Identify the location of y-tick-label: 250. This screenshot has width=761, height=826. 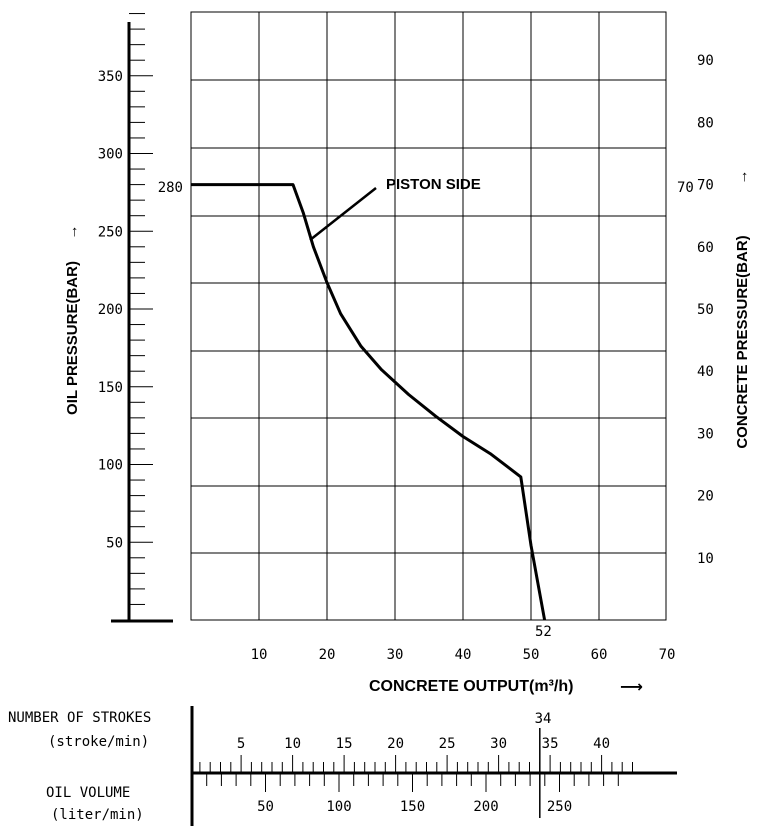
(110, 232).